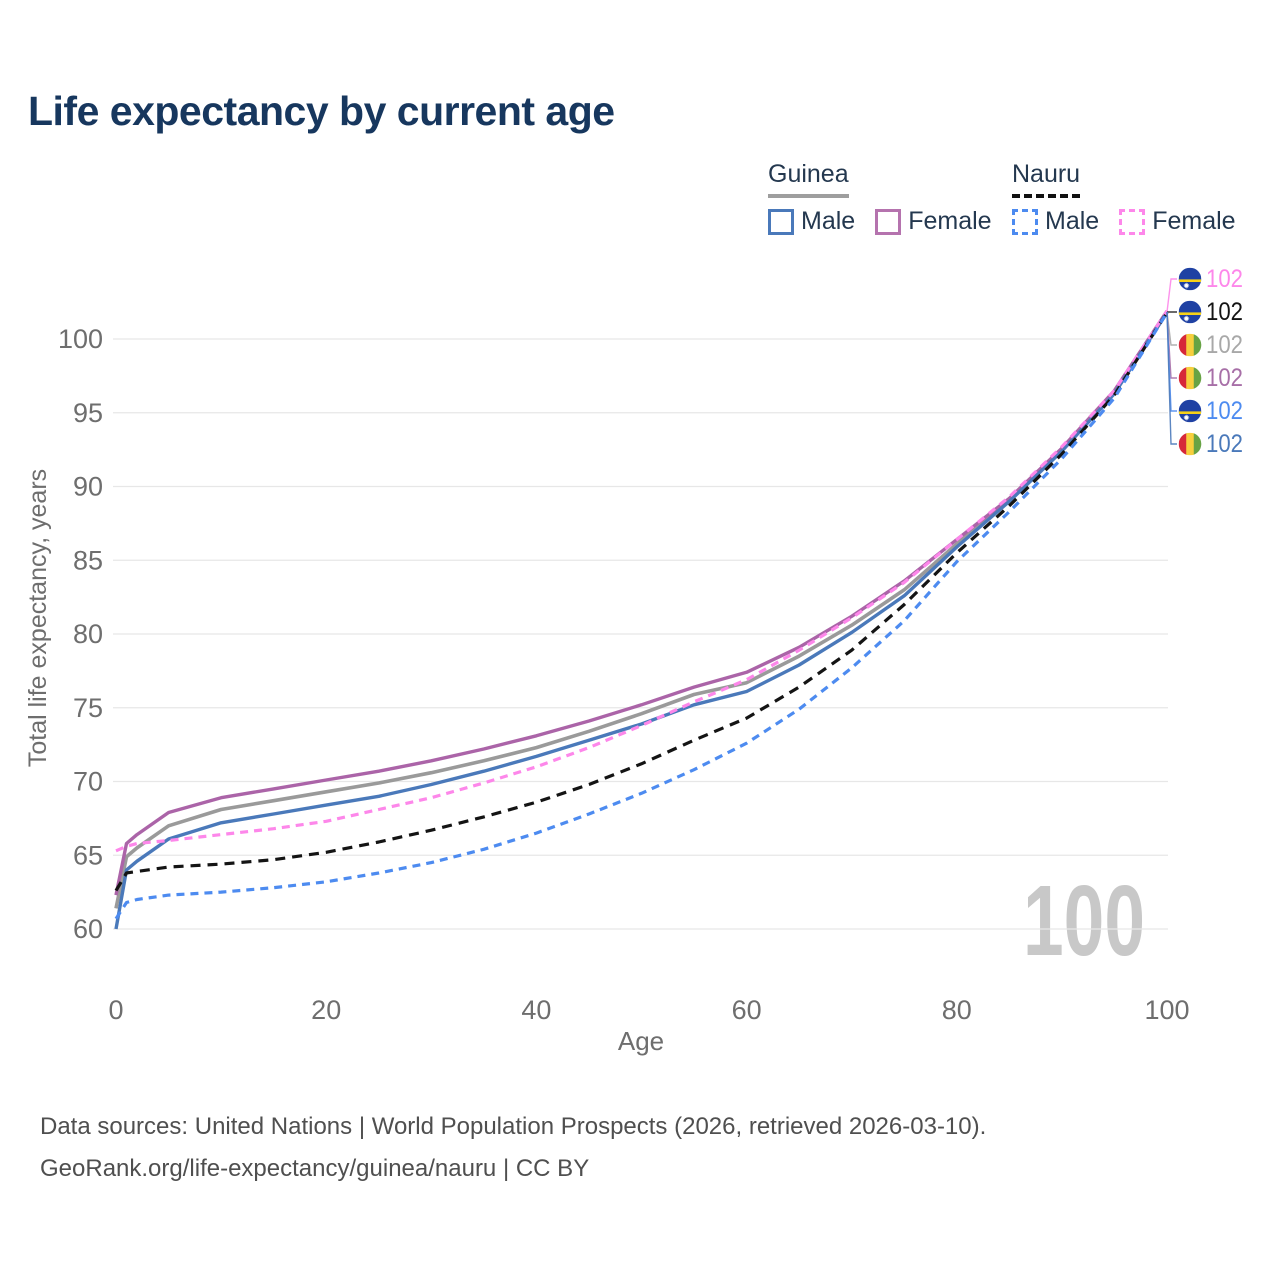  I want to click on legend-label-guinea-male: Male, so click(828, 221).